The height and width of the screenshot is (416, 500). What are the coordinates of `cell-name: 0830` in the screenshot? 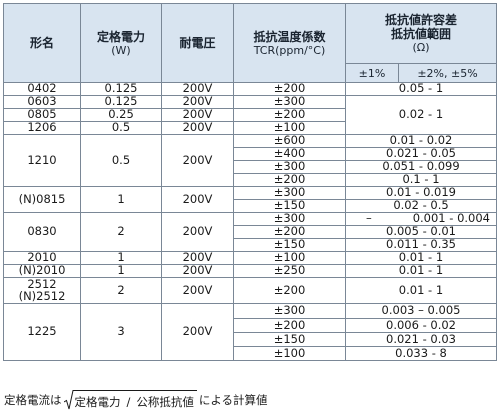 It's located at (42, 232).